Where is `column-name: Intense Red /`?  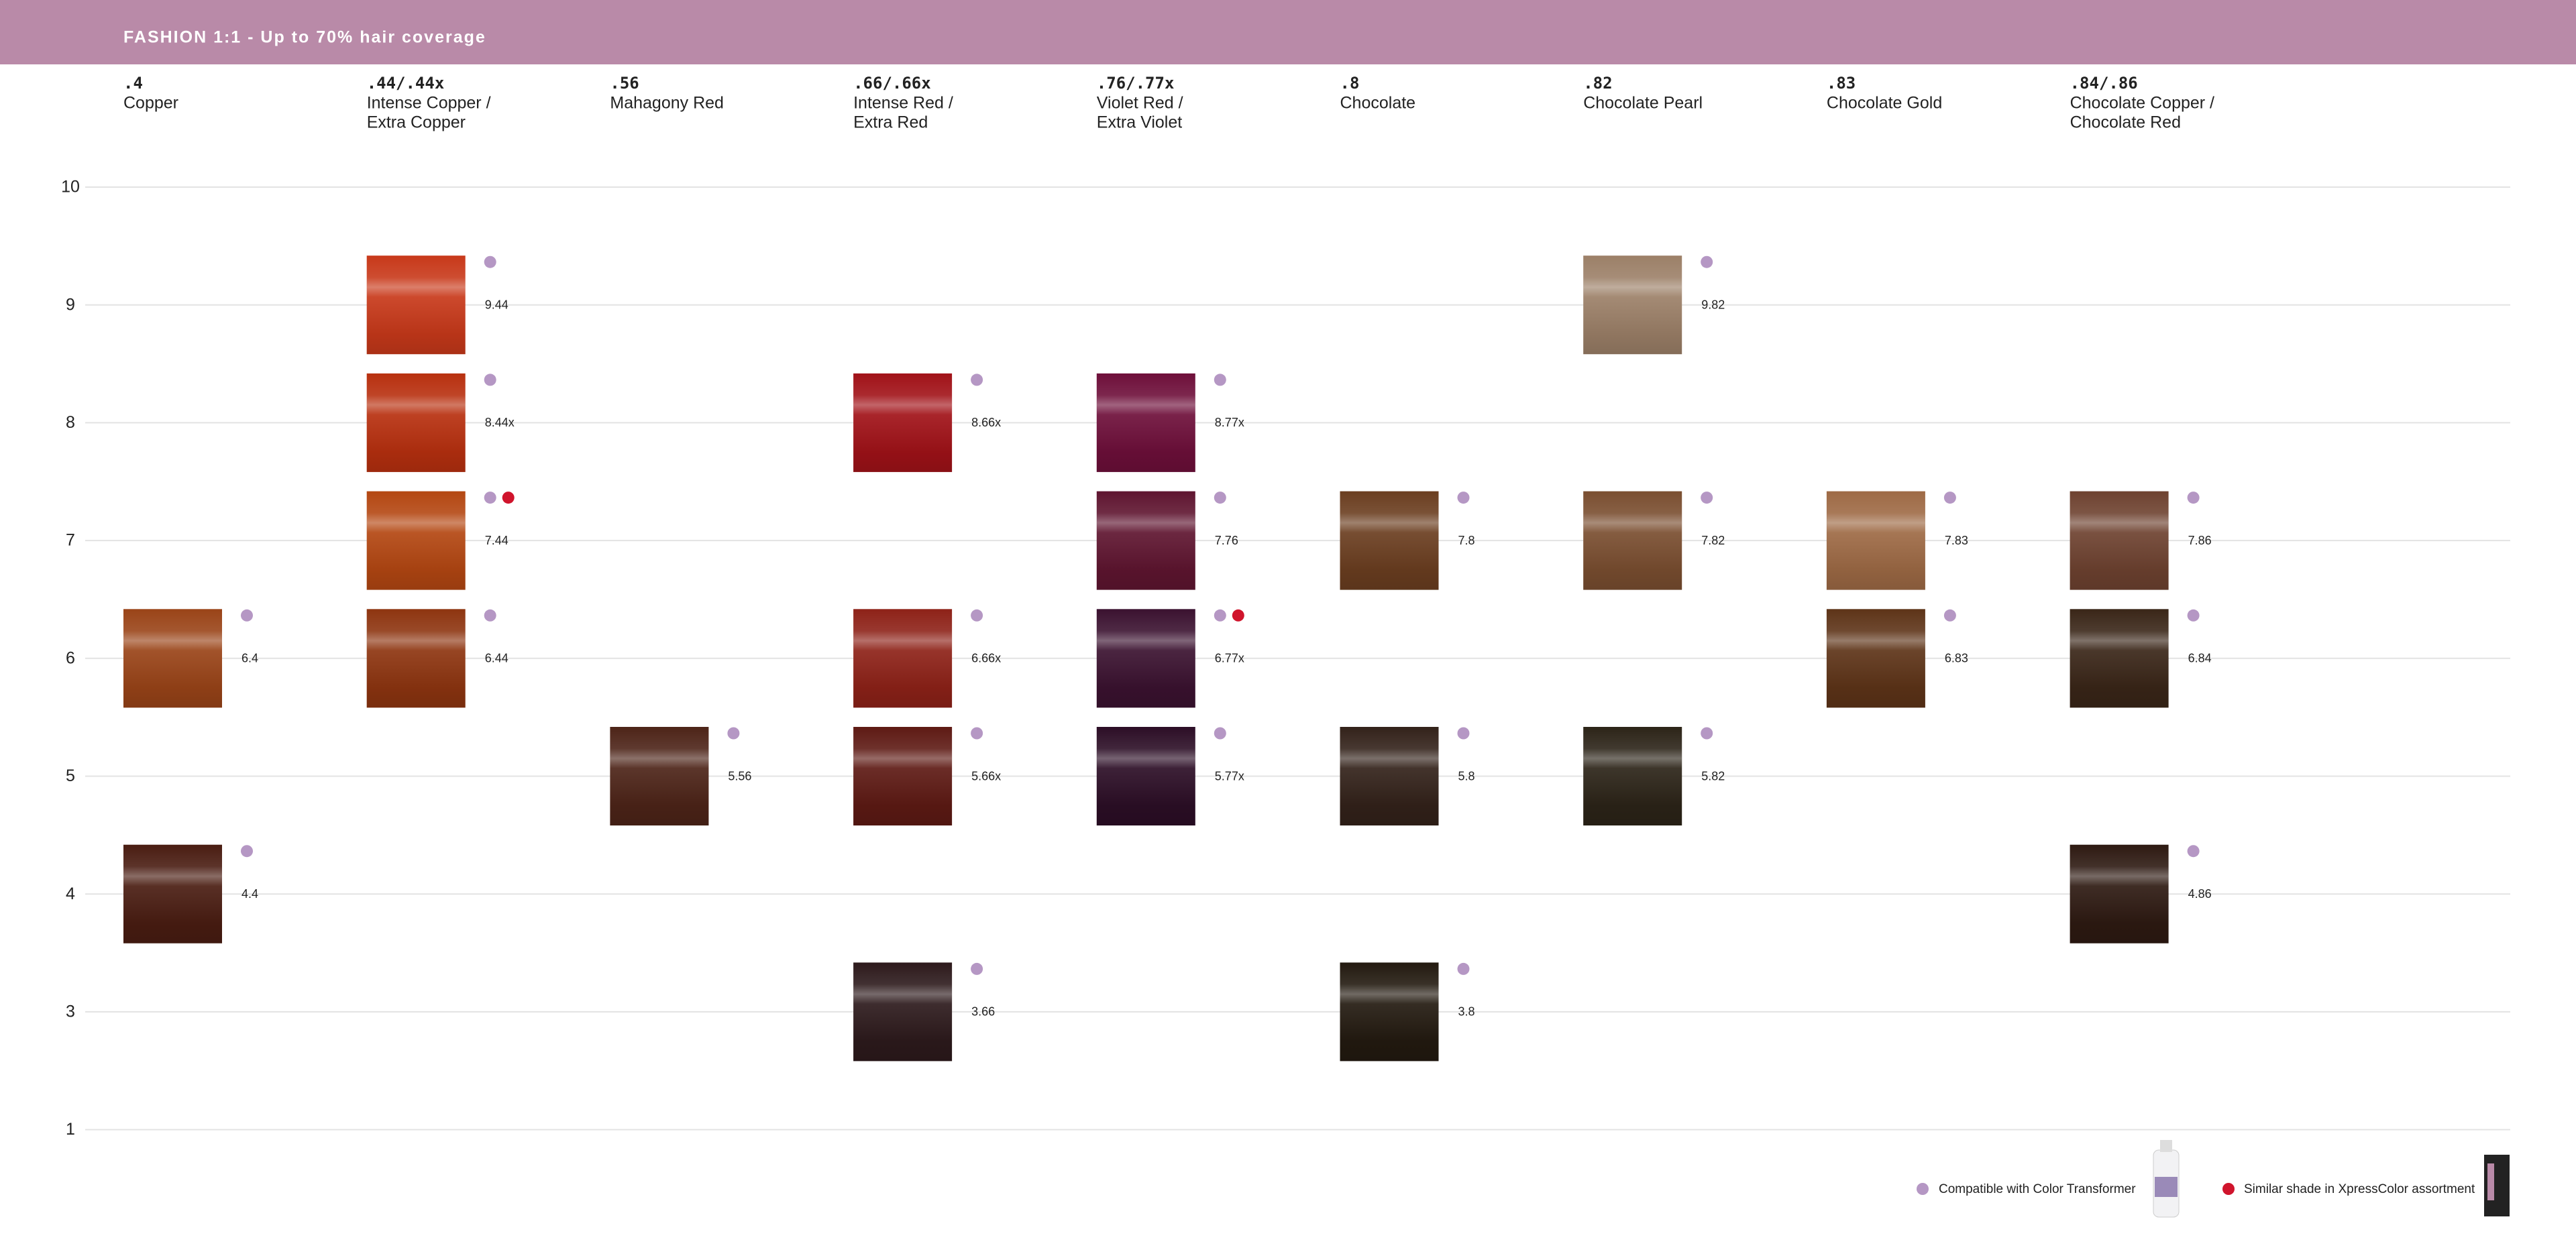
column-name: Intense Red / is located at coordinates (903, 103).